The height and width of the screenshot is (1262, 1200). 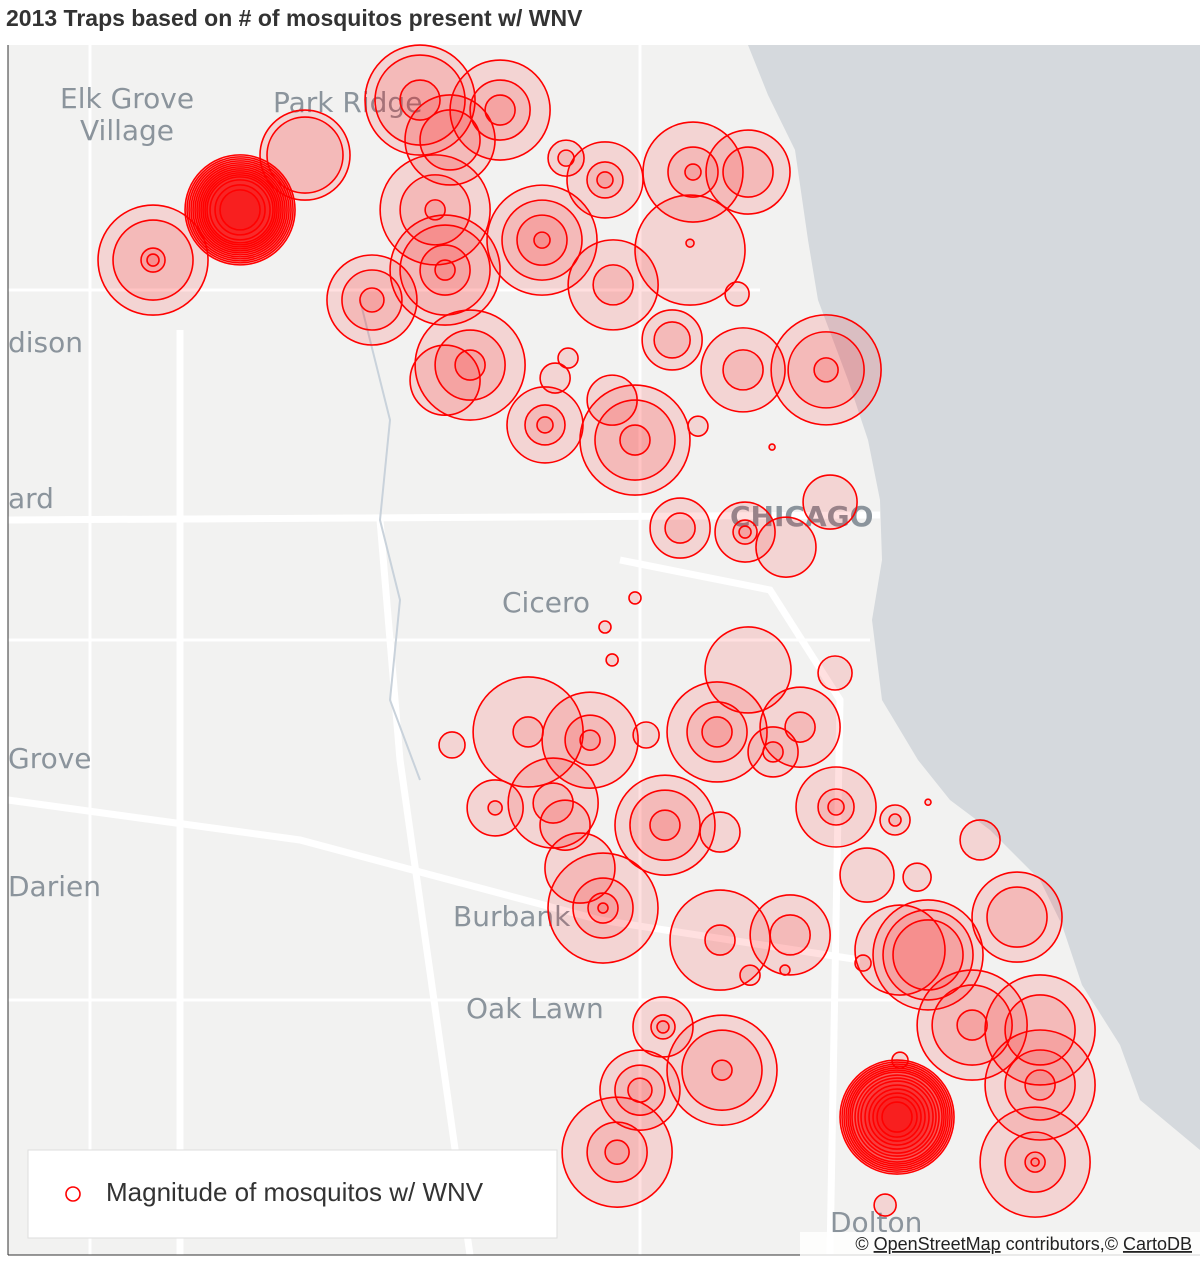 What do you see at coordinates (1157, 1244) in the screenshot?
I see `attribution-link: CartoDB` at bounding box center [1157, 1244].